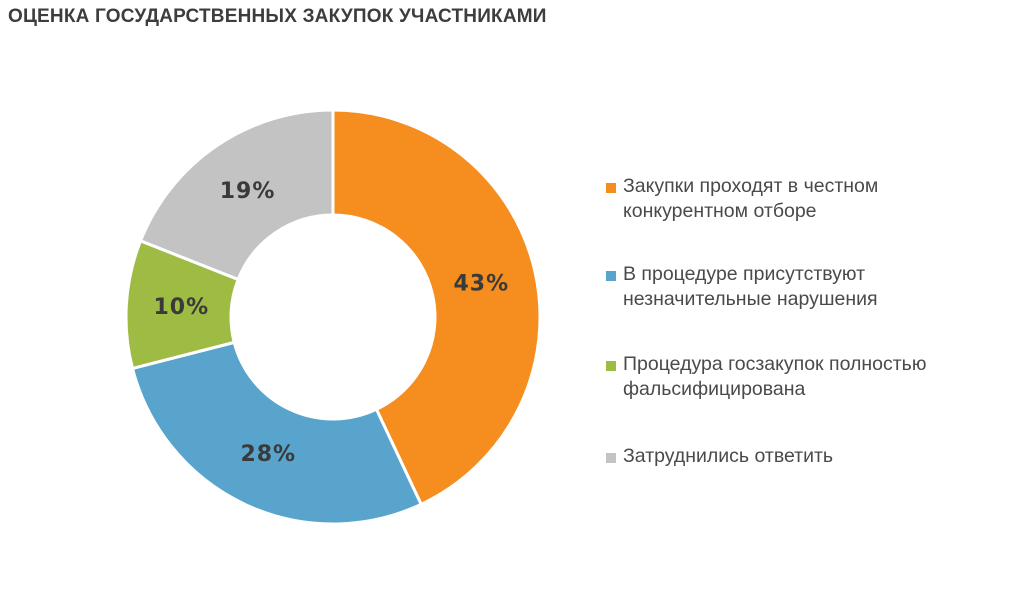 Image resolution: width=1024 pixels, height=603 pixels. Describe the element at coordinates (482, 283) in the screenshot. I see `slice-value-label: 43%` at that location.